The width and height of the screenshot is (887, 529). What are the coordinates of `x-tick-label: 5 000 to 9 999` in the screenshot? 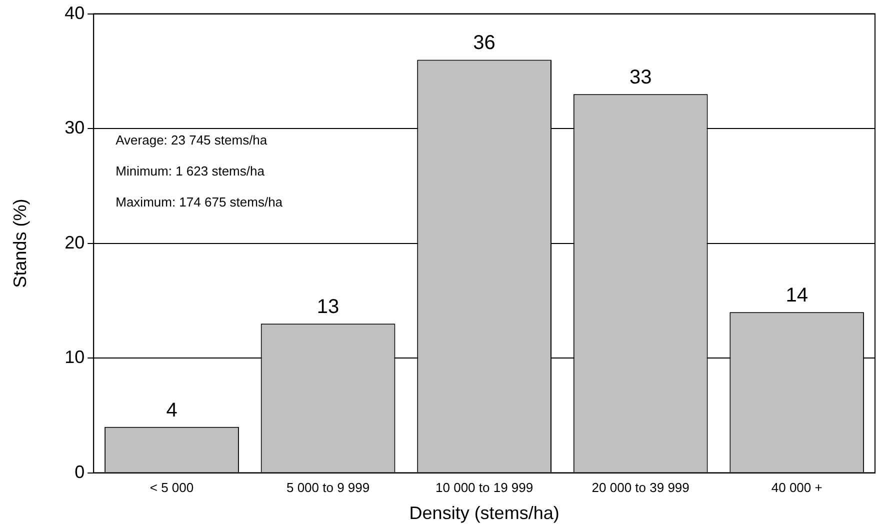 It's located at (328, 488).